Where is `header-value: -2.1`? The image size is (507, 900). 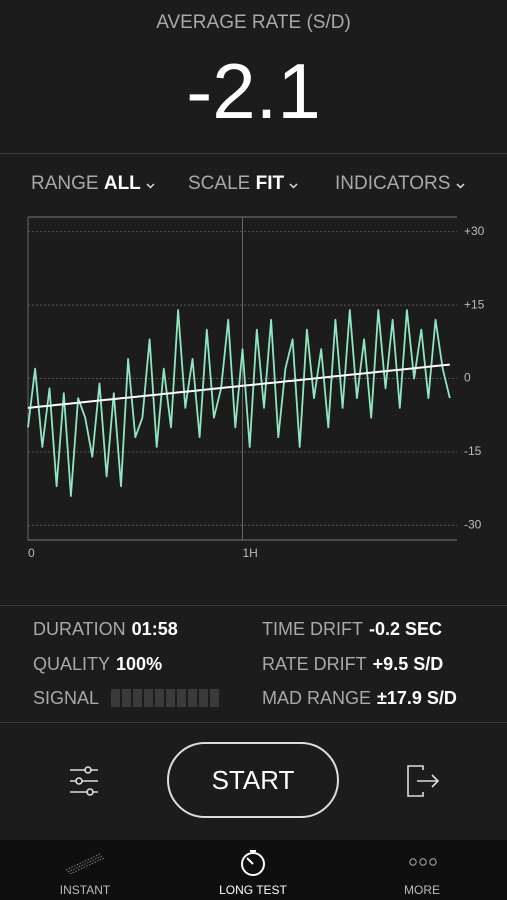 header-value: -2.1 is located at coordinates (253, 91).